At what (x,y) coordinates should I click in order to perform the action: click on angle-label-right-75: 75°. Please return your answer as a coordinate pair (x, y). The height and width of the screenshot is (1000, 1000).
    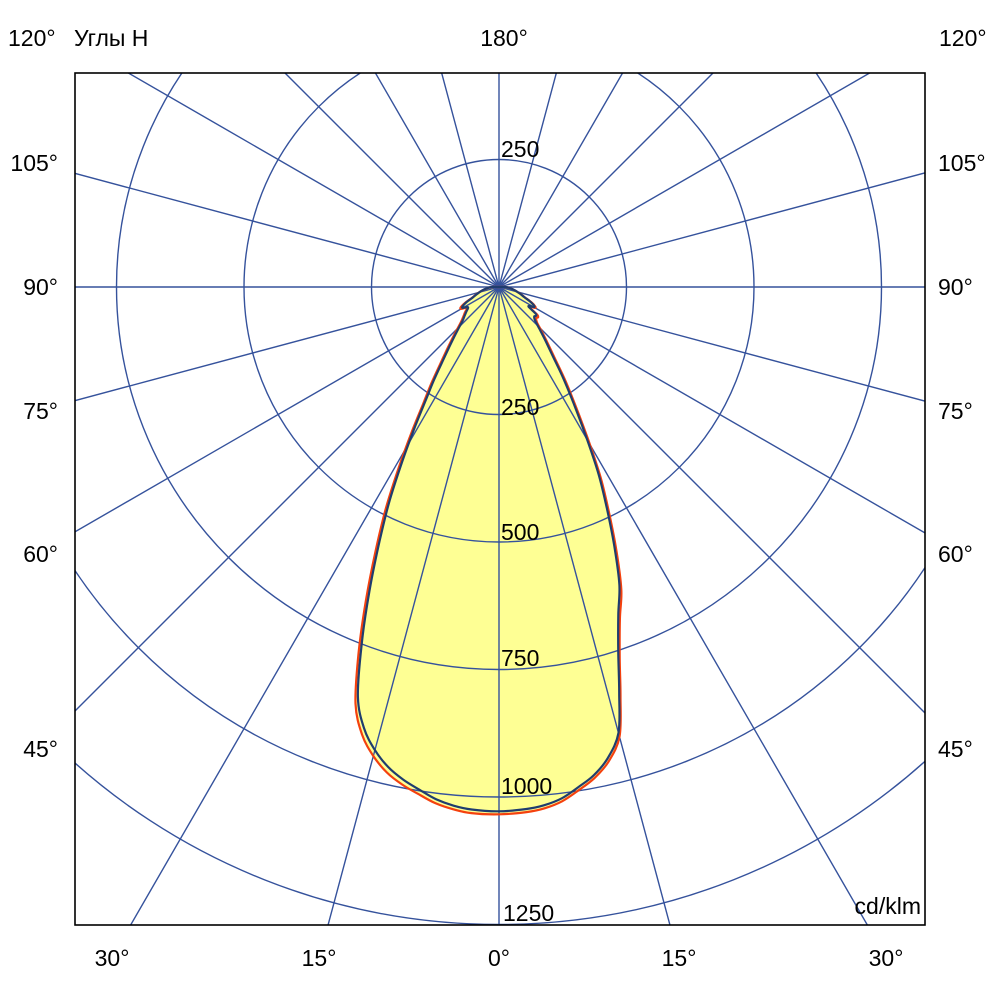
    Looking at the image, I should click on (955, 411).